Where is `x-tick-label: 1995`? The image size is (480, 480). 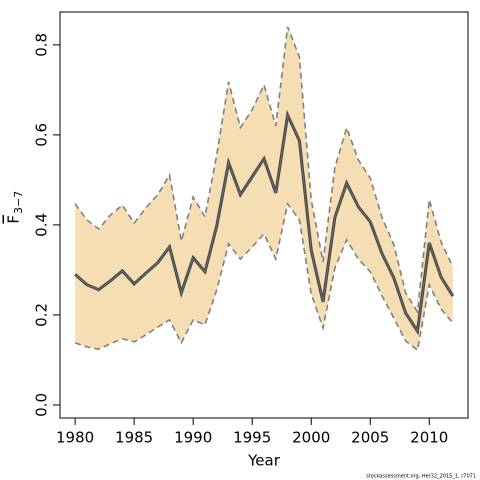 x-tick-label: 1995 is located at coordinates (252, 438).